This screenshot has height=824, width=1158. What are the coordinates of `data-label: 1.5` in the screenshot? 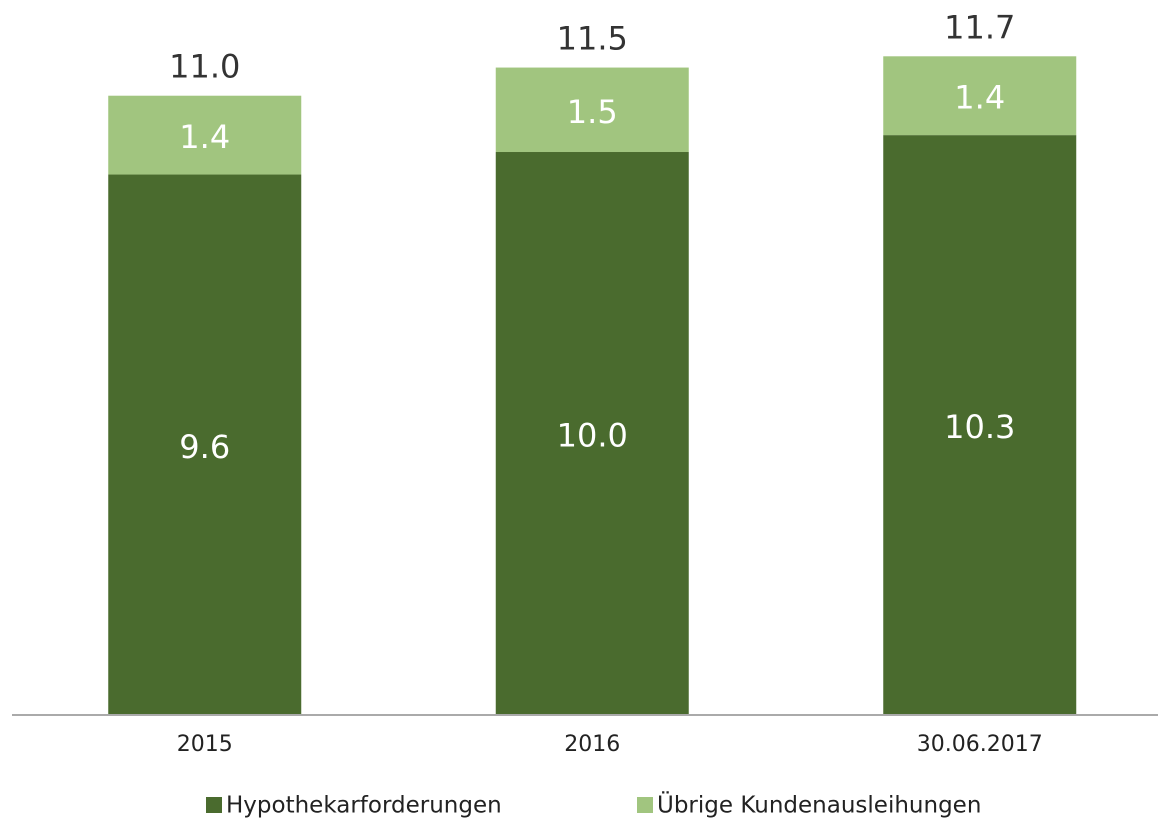 It's located at (592, 112).